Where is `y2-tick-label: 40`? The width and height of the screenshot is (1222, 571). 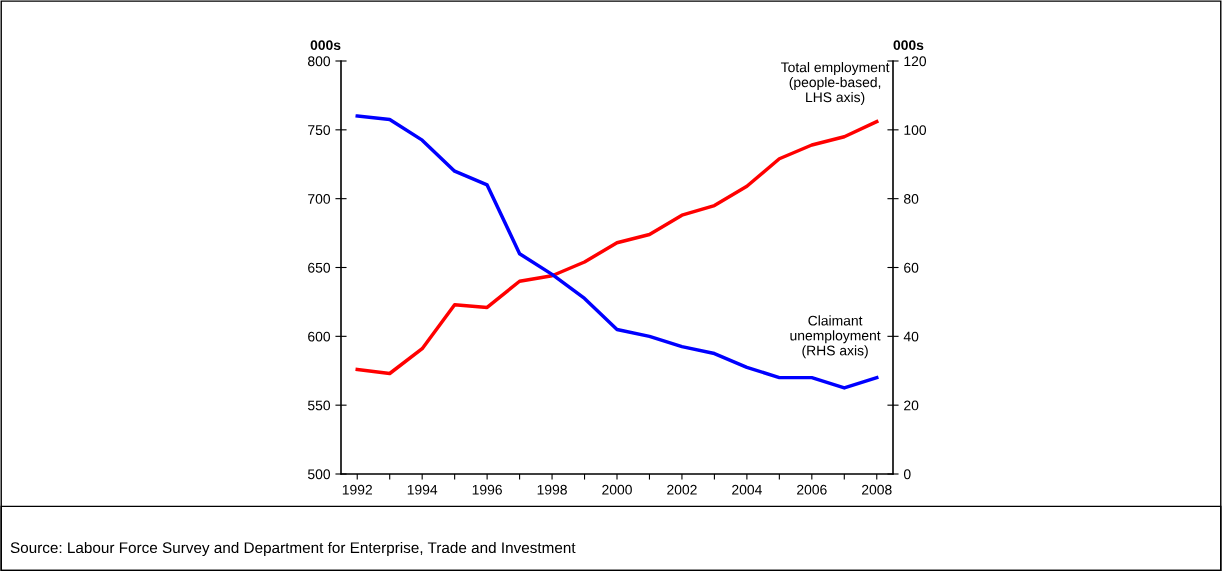
y2-tick-label: 40 is located at coordinates (911, 336).